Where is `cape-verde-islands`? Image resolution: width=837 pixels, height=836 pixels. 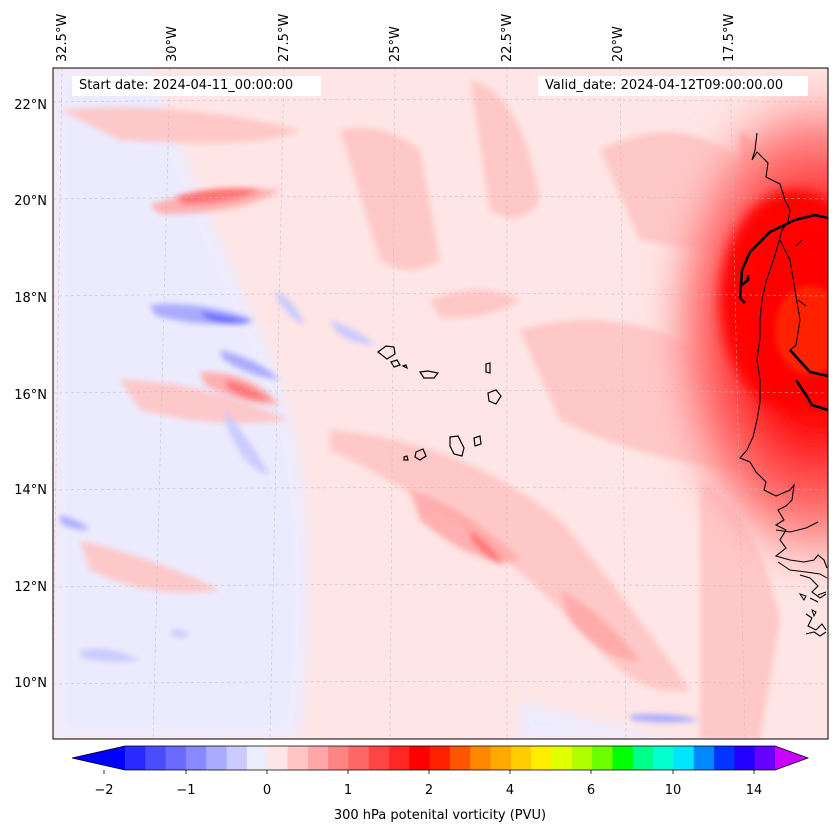 cape-verde-islands is located at coordinates (439, 403).